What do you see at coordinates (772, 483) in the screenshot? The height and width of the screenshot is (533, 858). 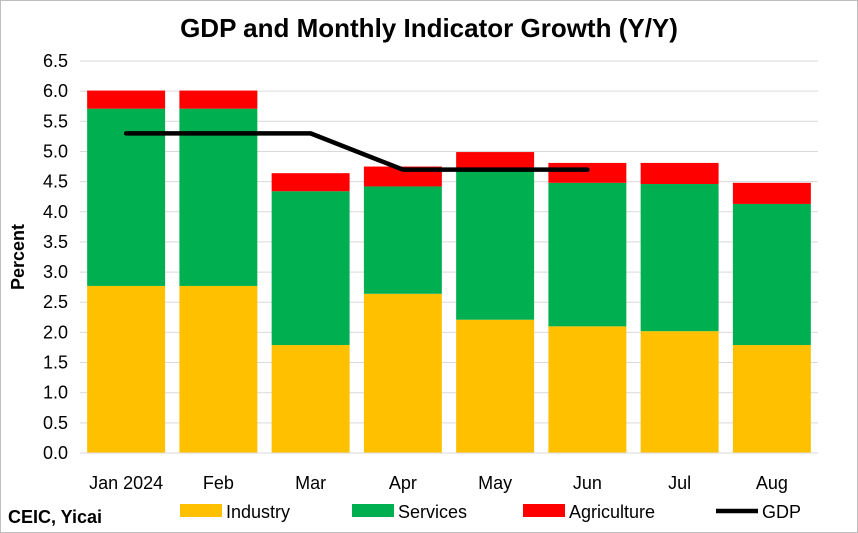 I see `x-tick-label: Aug` at bounding box center [772, 483].